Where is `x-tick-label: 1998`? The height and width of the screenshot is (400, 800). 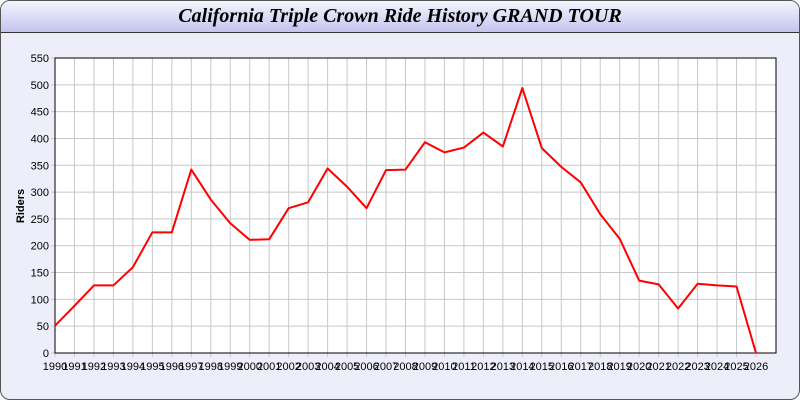 x-tick-label: 1998 is located at coordinates (211, 367).